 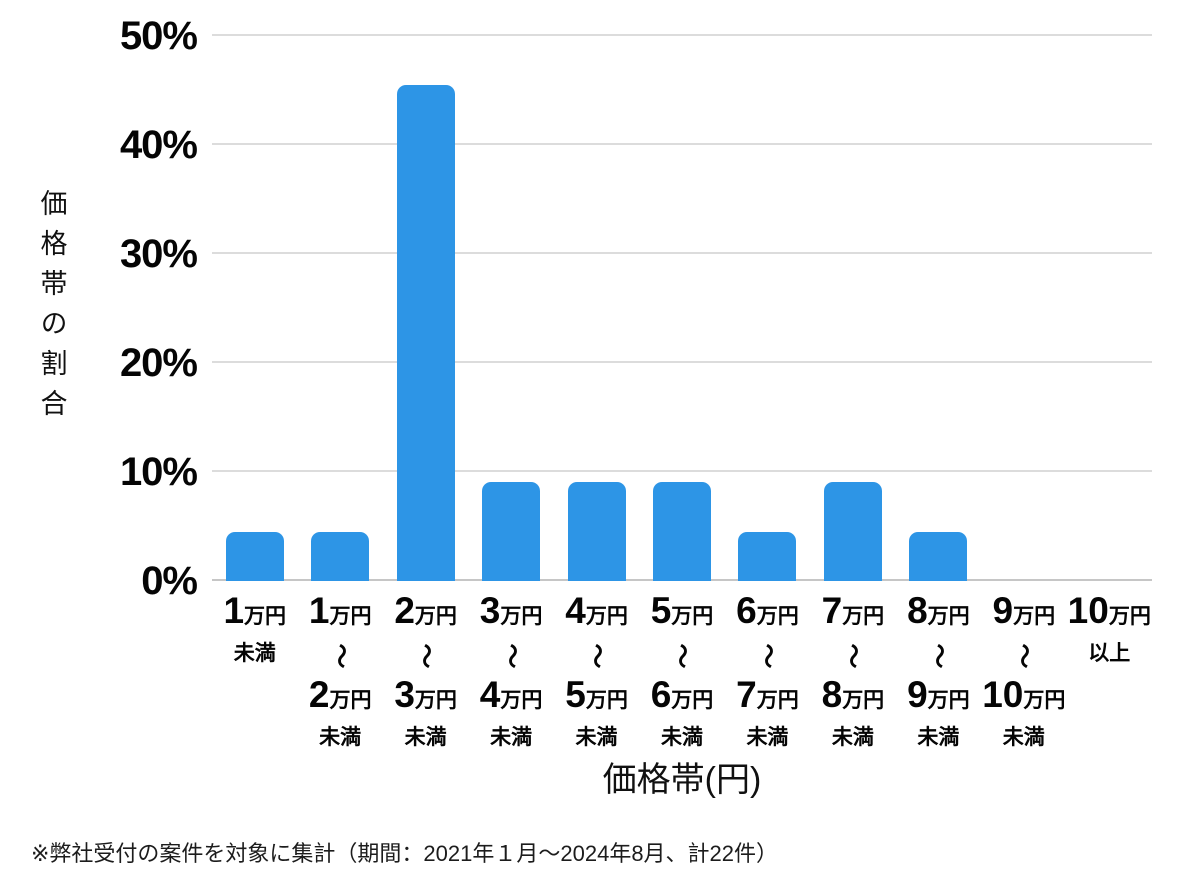 What do you see at coordinates (510, 672) in the screenshot?
I see `x-category-label: 3万円〜 4万円未満` at bounding box center [510, 672].